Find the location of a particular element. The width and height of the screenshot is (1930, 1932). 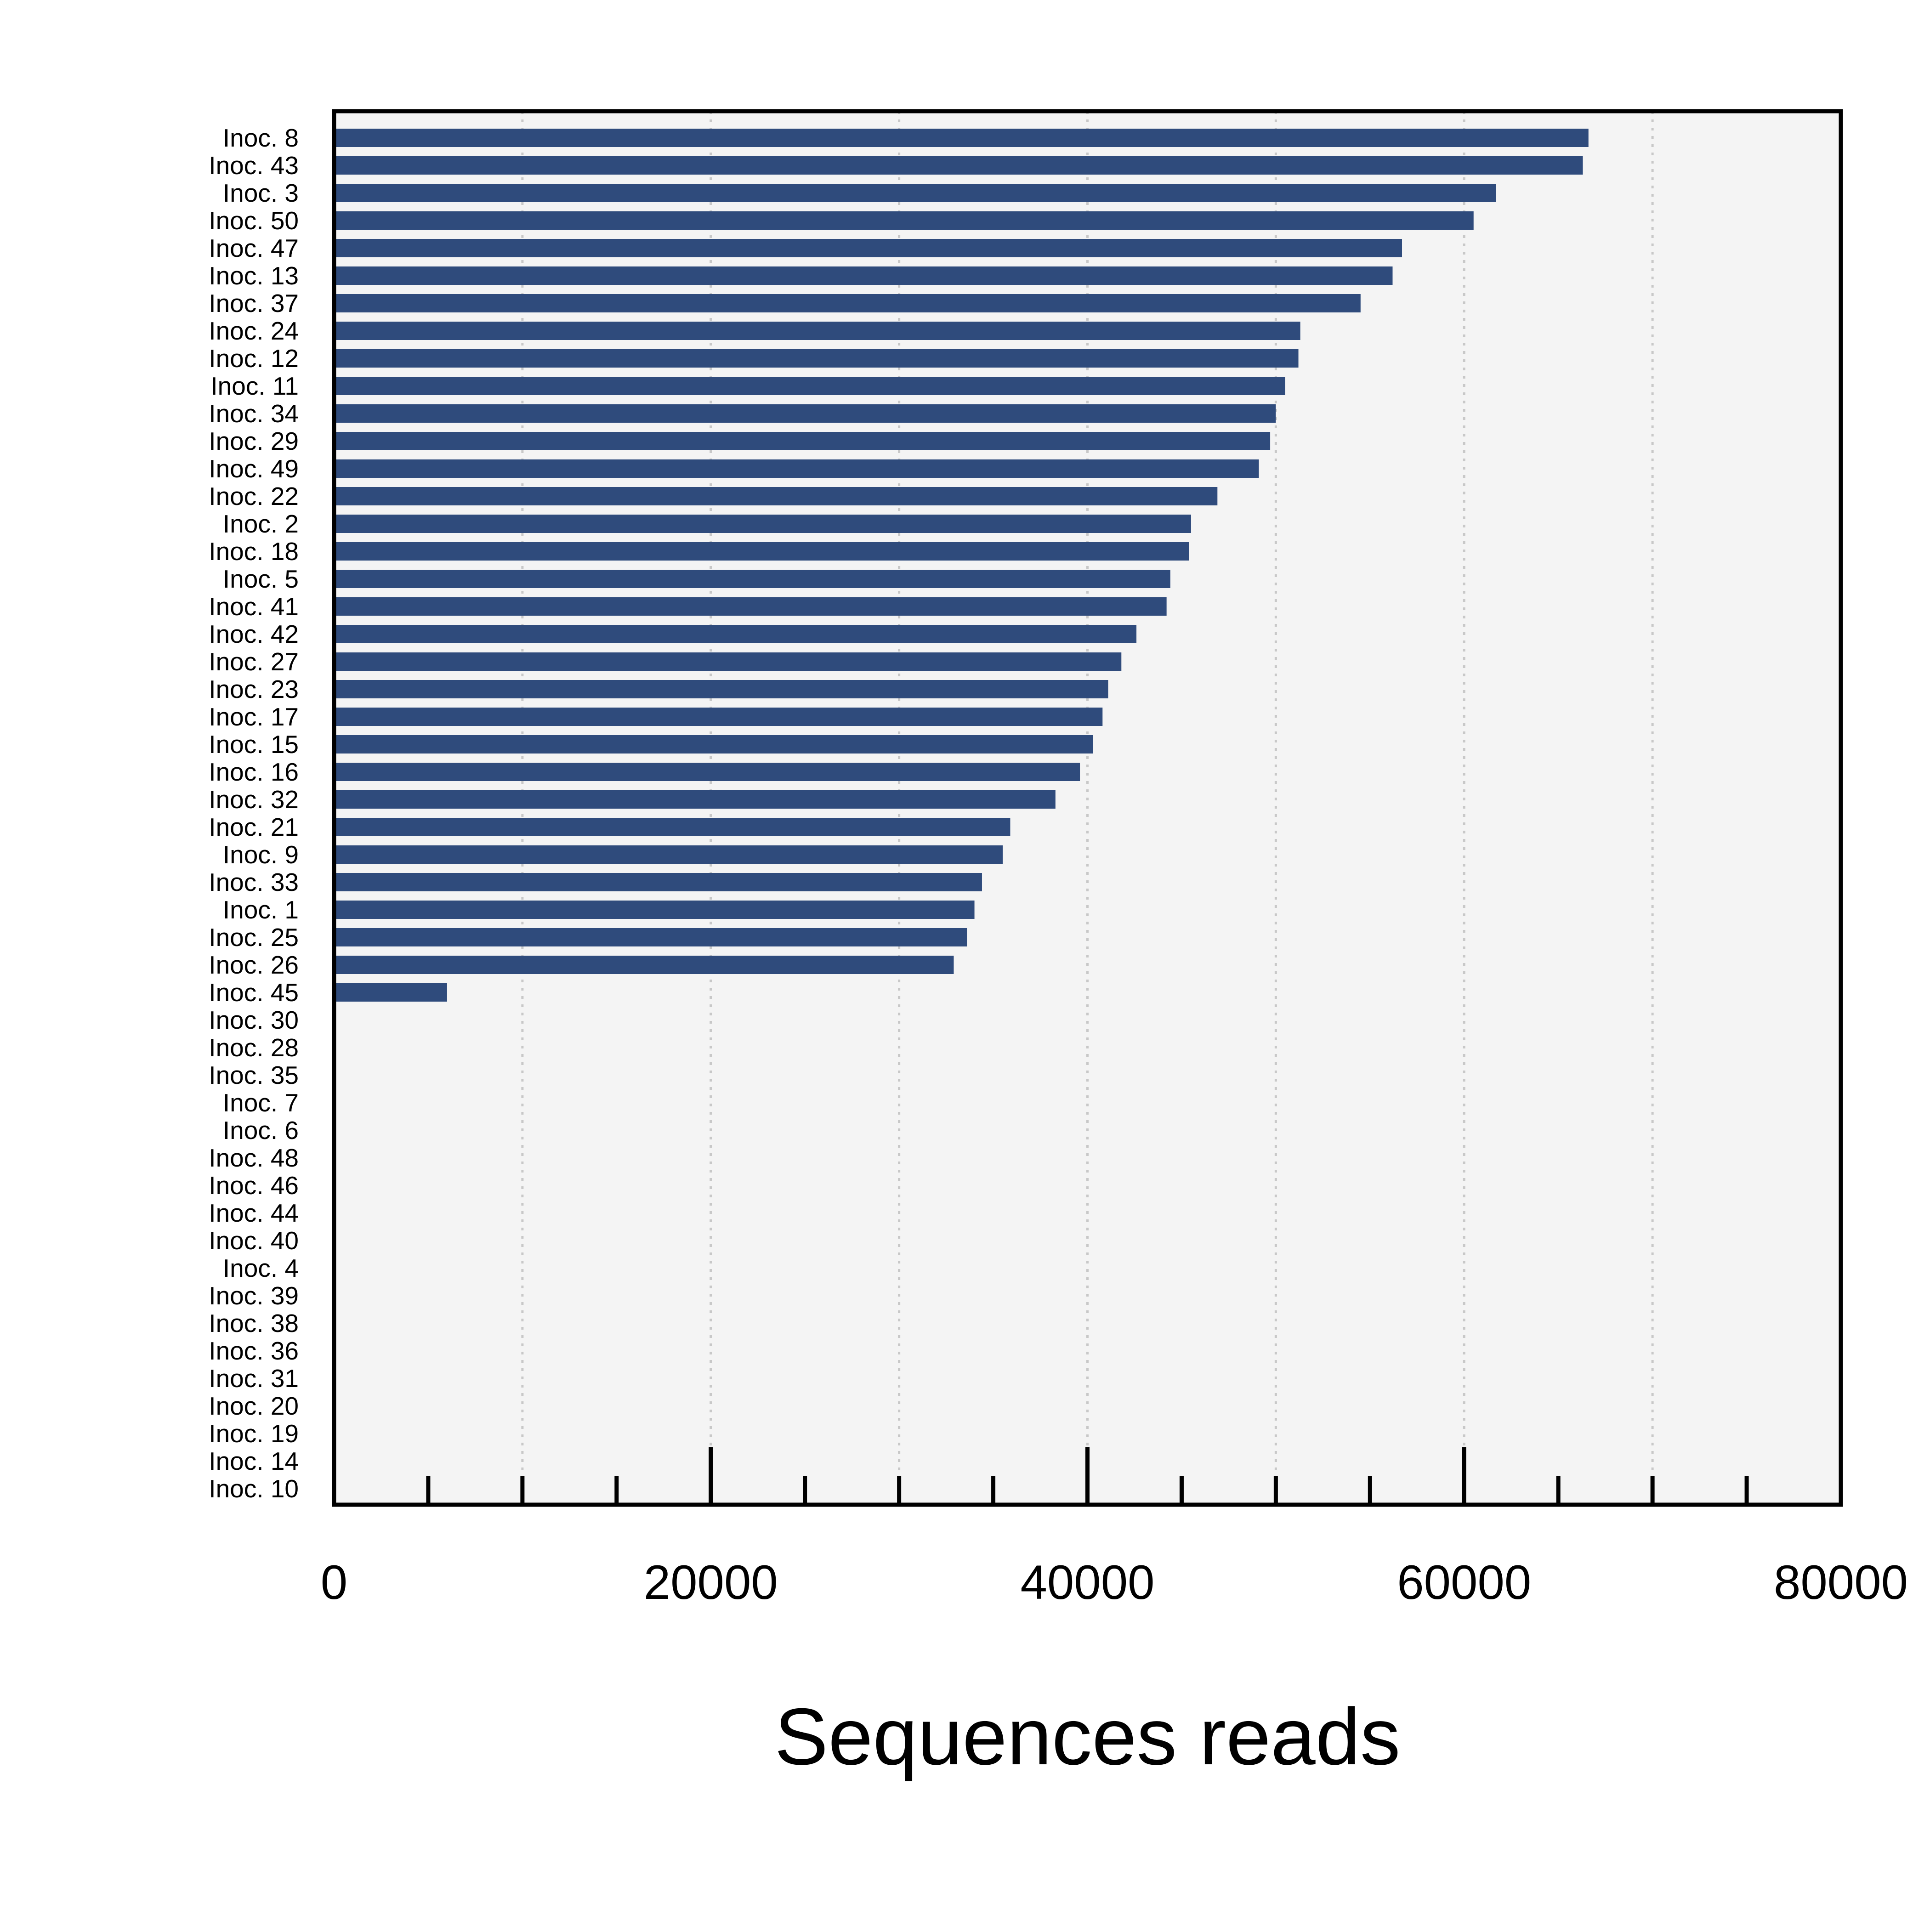

category-label: Inoc. 31 is located at coordinates (254, 1378).